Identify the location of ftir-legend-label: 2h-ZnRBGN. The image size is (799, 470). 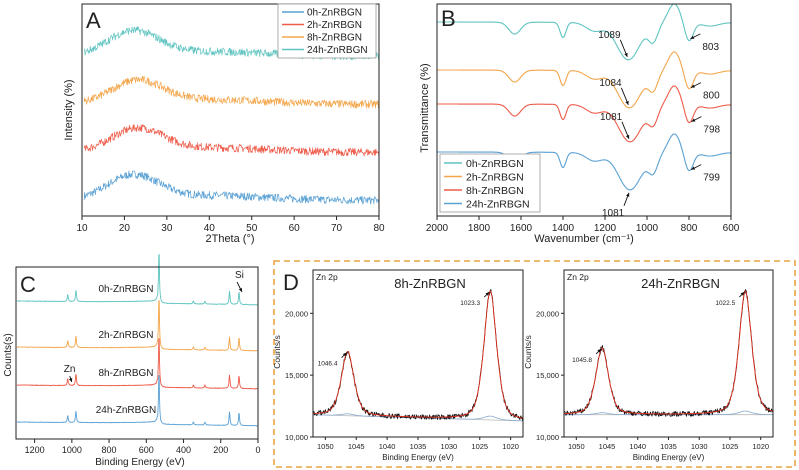
(495, 178).